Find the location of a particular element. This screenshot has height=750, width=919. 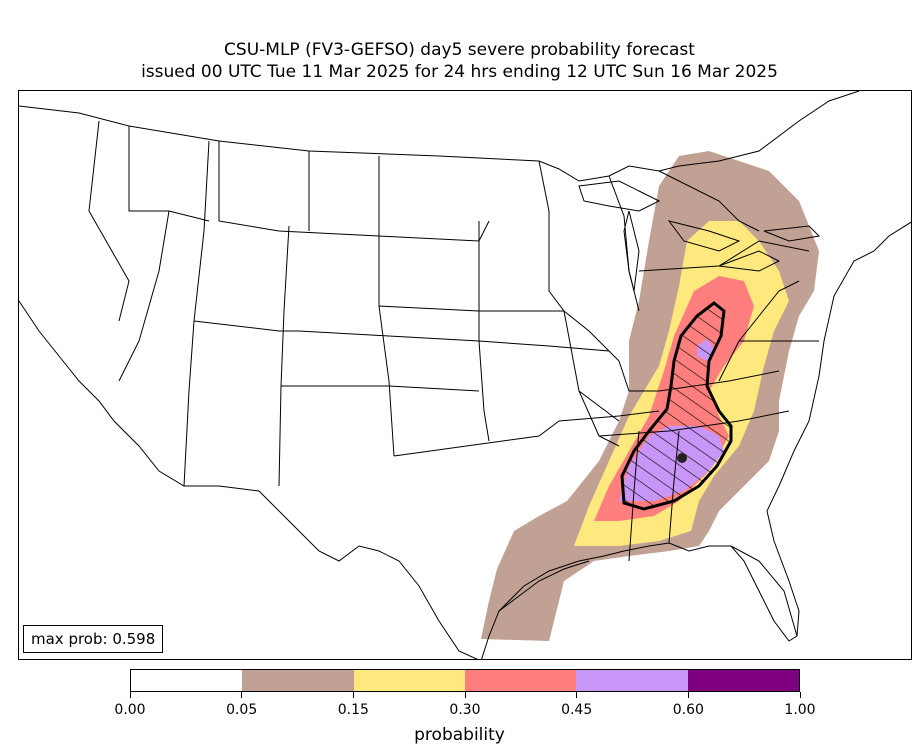

colorbar-tick-label: 0.15 is located at coordinates (353, 710).